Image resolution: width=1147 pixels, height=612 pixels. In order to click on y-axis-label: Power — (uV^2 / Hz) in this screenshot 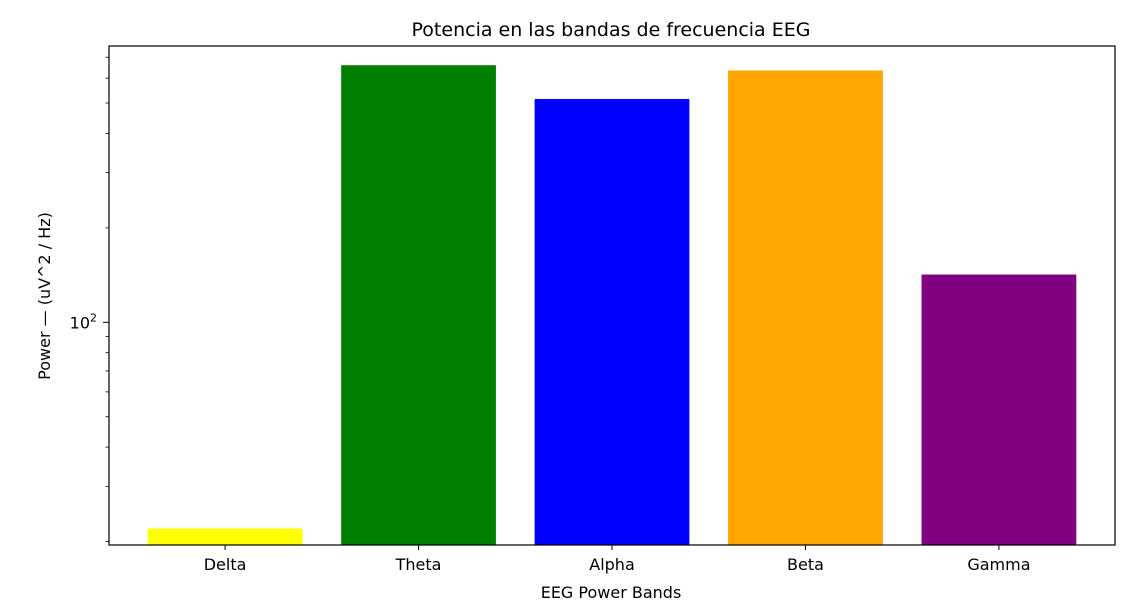, I will do `click(44, 296)`.